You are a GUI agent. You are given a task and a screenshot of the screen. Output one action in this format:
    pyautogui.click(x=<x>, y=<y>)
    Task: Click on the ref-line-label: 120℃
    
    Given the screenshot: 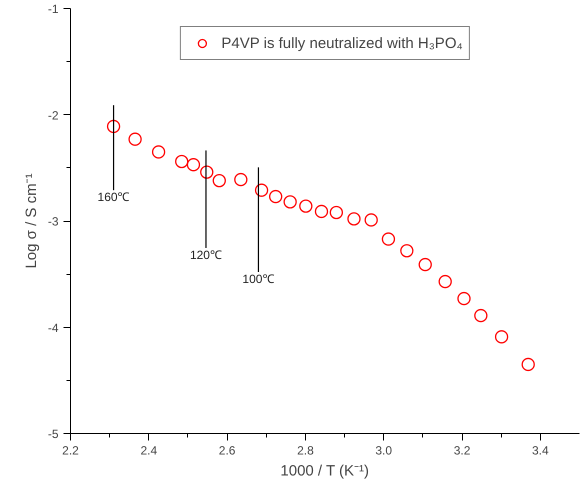 What is the action you would take?
    pyautogui.click(x=206, y=255)
    